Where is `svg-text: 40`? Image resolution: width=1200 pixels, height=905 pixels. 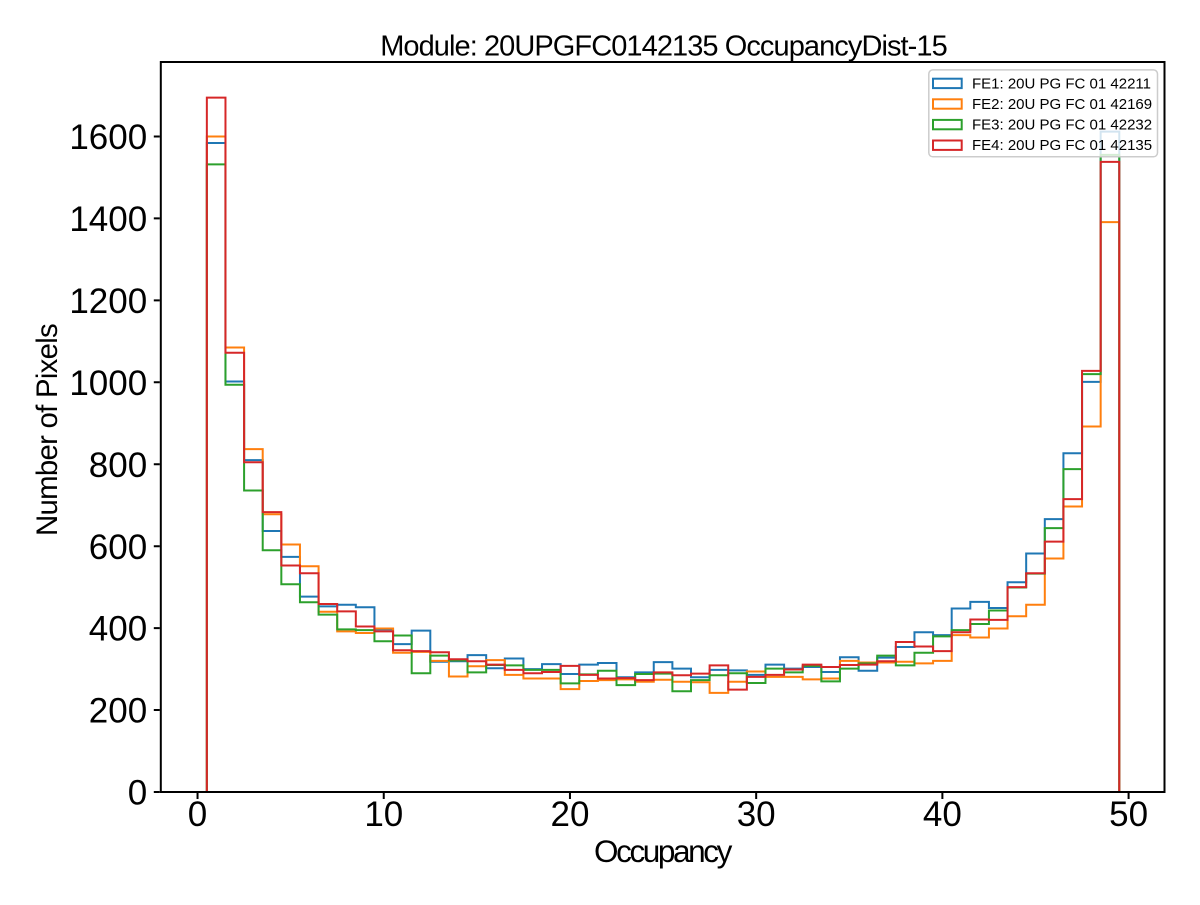
svg-text: 40 is located at coordinates (942, 814).